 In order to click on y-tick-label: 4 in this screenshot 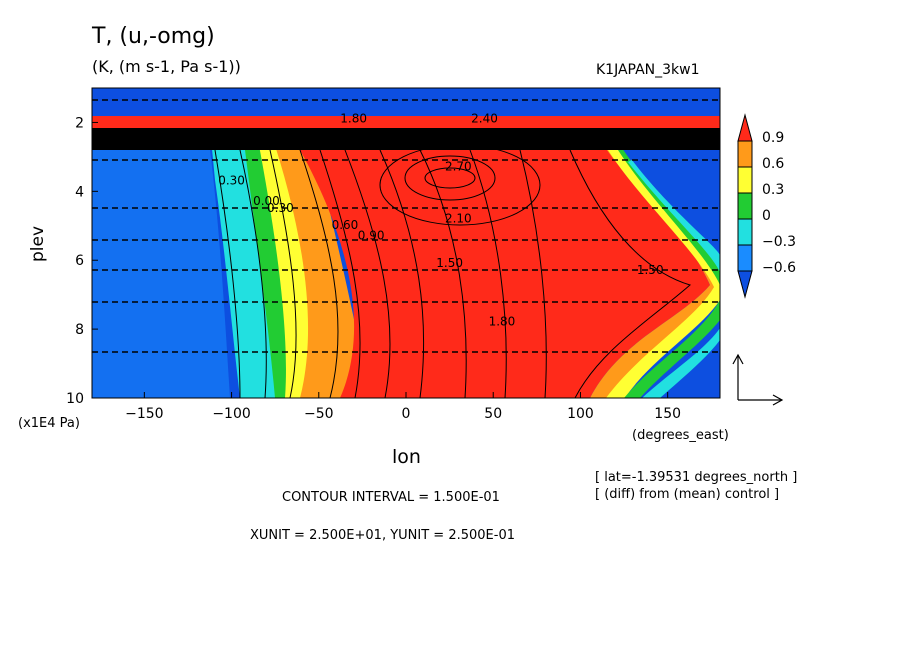, I will do `click(79, 192)`.